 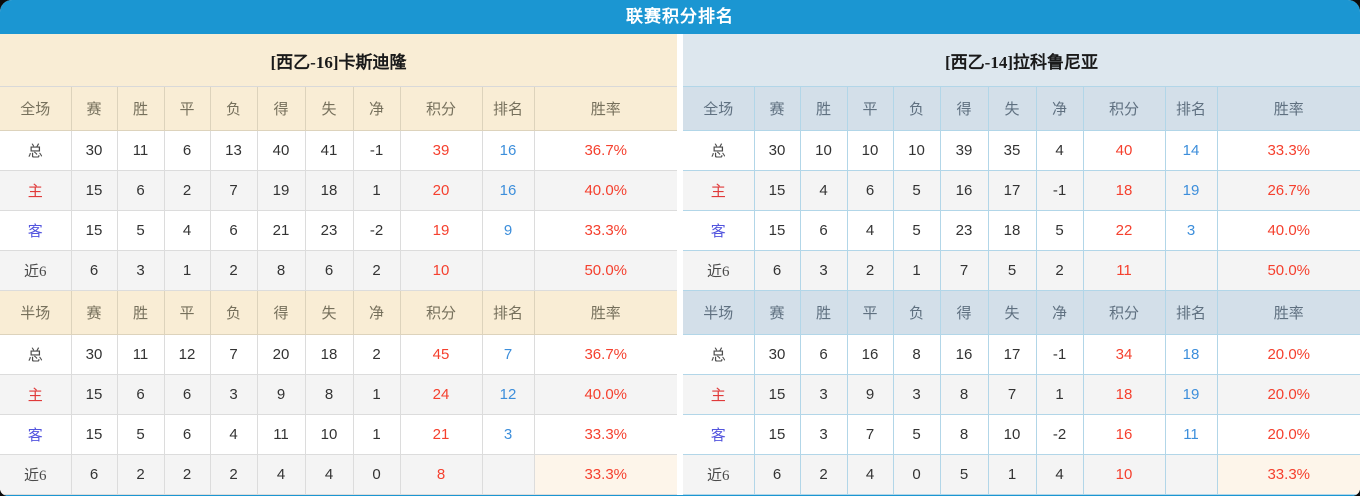 I want to click on points-cell: 22, so click(x=1124, y=230).